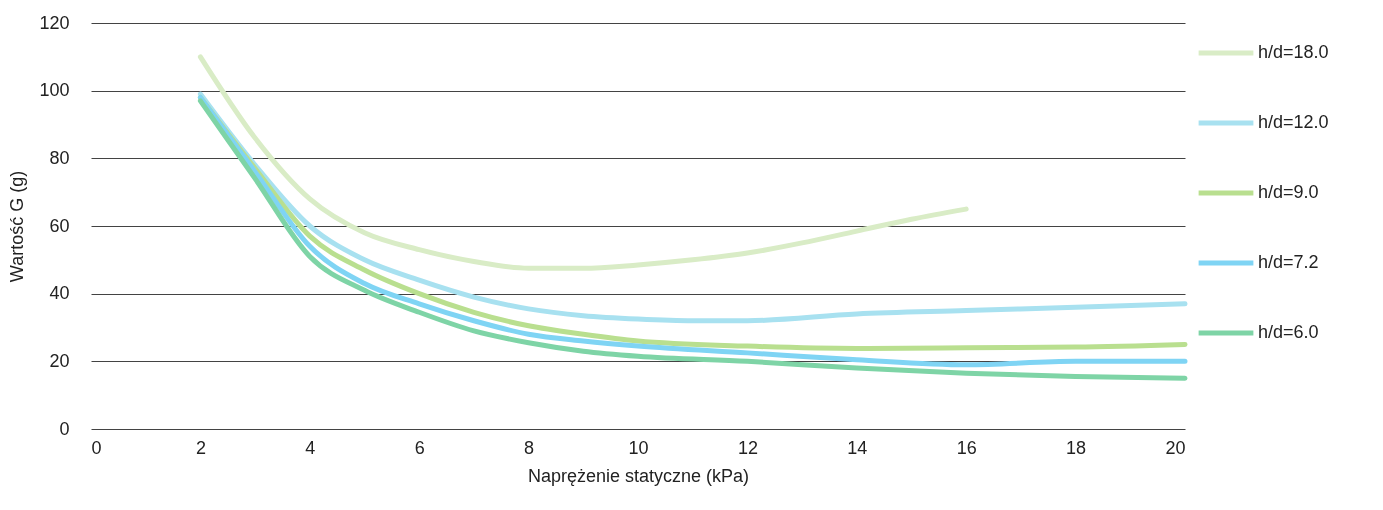  What do you see at coordinates (529, 447) in the screenshot?
I see `x-tick-label: 8` at bounding box center [529, 447].